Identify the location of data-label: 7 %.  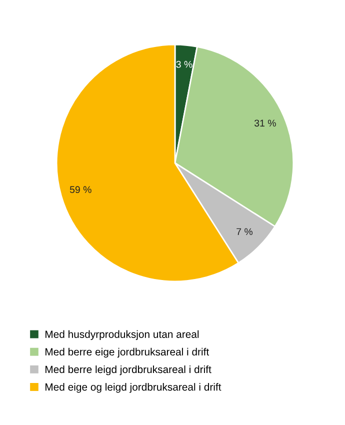
(244, 232).